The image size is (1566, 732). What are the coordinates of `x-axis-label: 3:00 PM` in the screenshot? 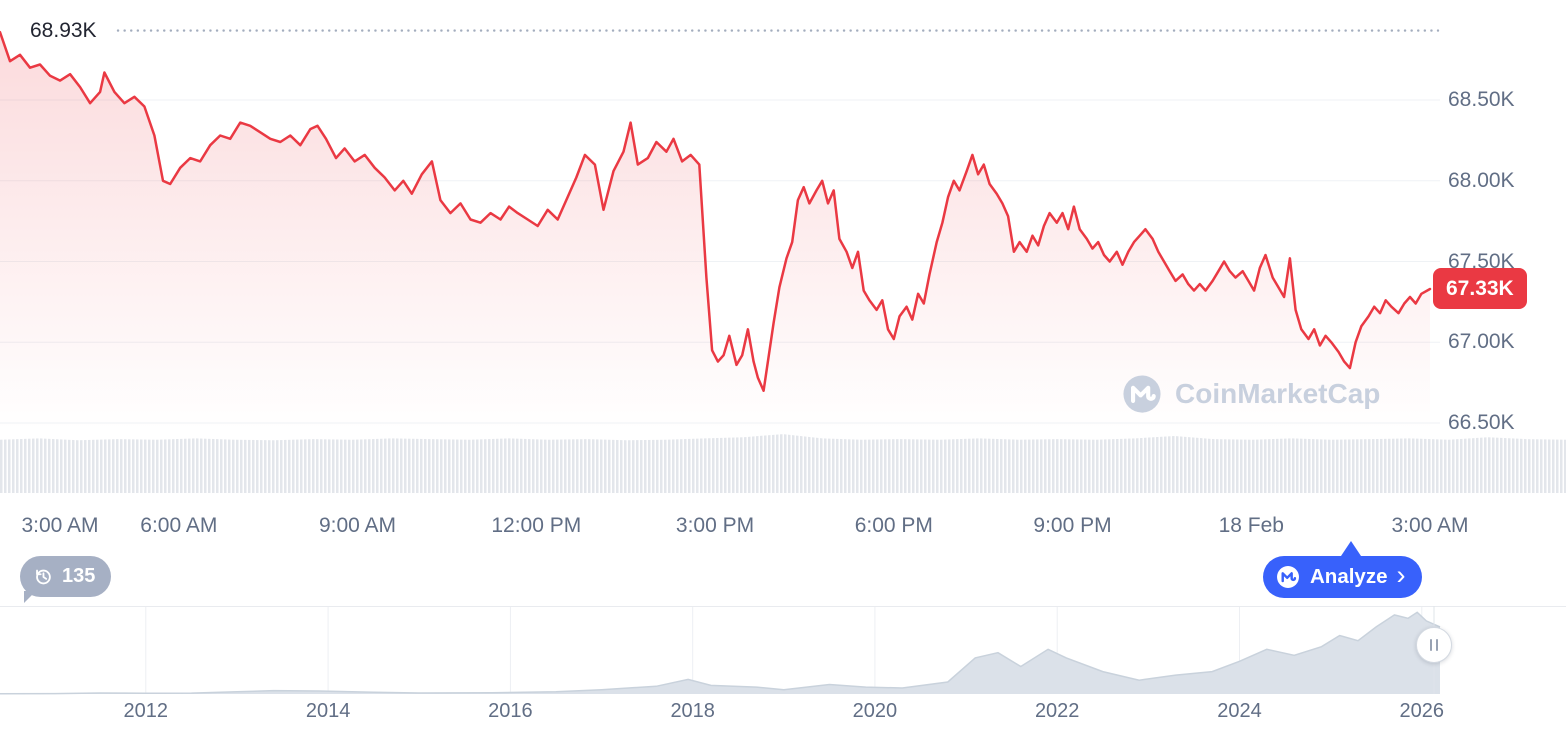 It's located at (715, 525).